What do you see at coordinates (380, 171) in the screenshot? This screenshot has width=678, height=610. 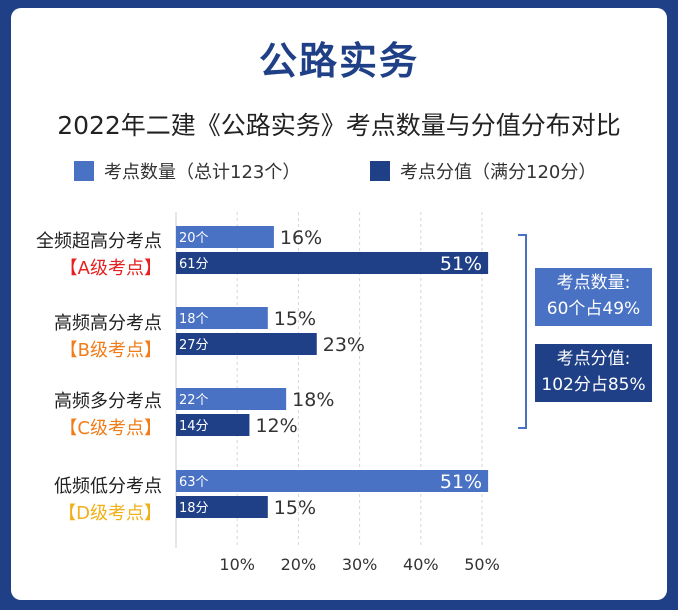 I see `legend-swatch-score` at bounding box center [380, 171].